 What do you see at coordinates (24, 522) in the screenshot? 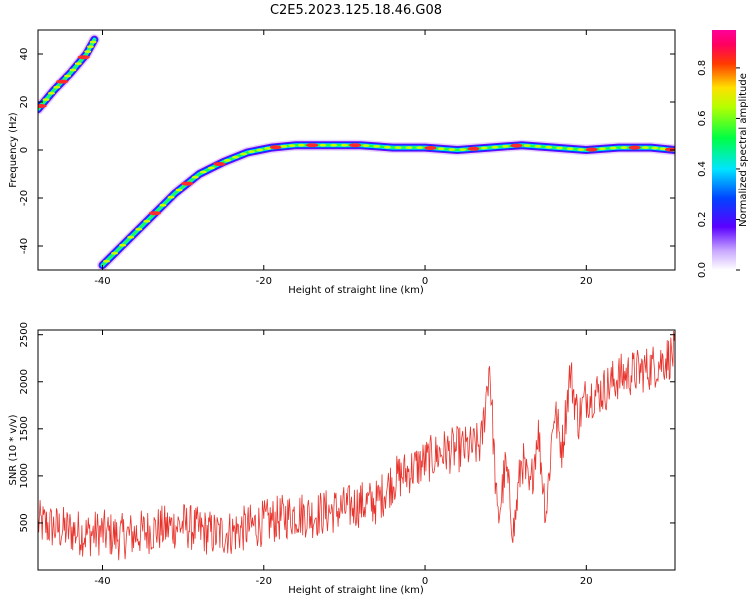
I see `snr-y-tick-label: 500` at bounding box center [24, 522].